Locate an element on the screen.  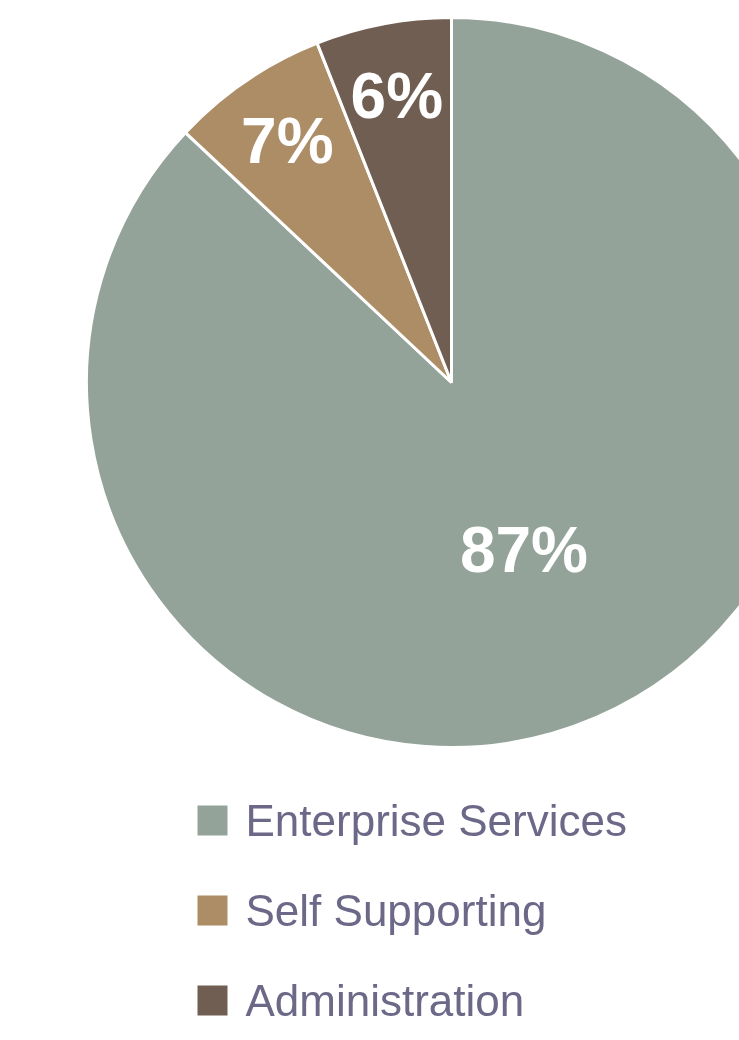
data-label: 6% is located at coordinates (397, 95).